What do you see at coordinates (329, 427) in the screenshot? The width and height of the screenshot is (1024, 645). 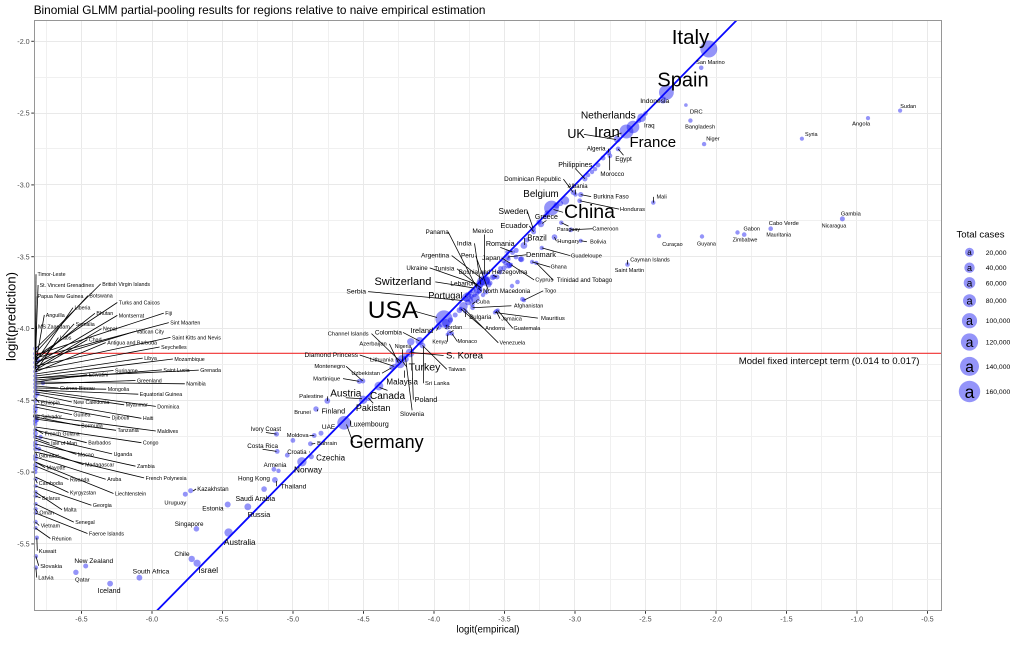 I see `svg-text: UAE` at bounding box center [329, 427].